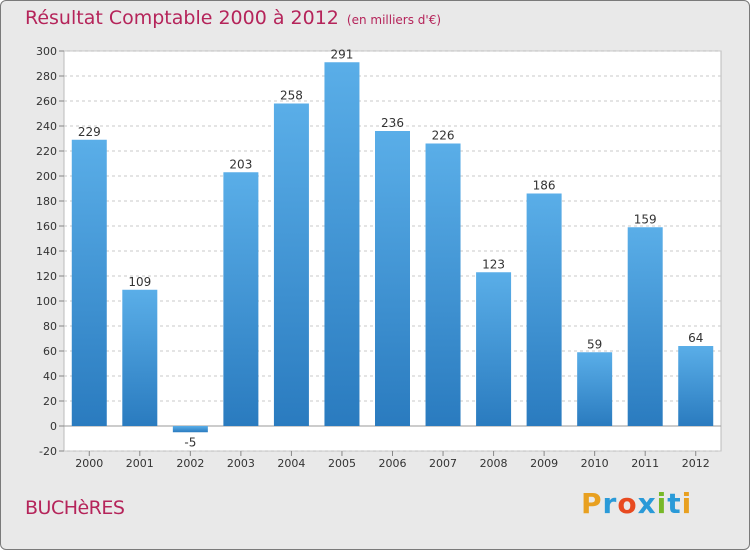  What do you see at coordinates (46, 251) in the screenshot?
I see `y-tick-label: 140` at bounding box center [46, 251].